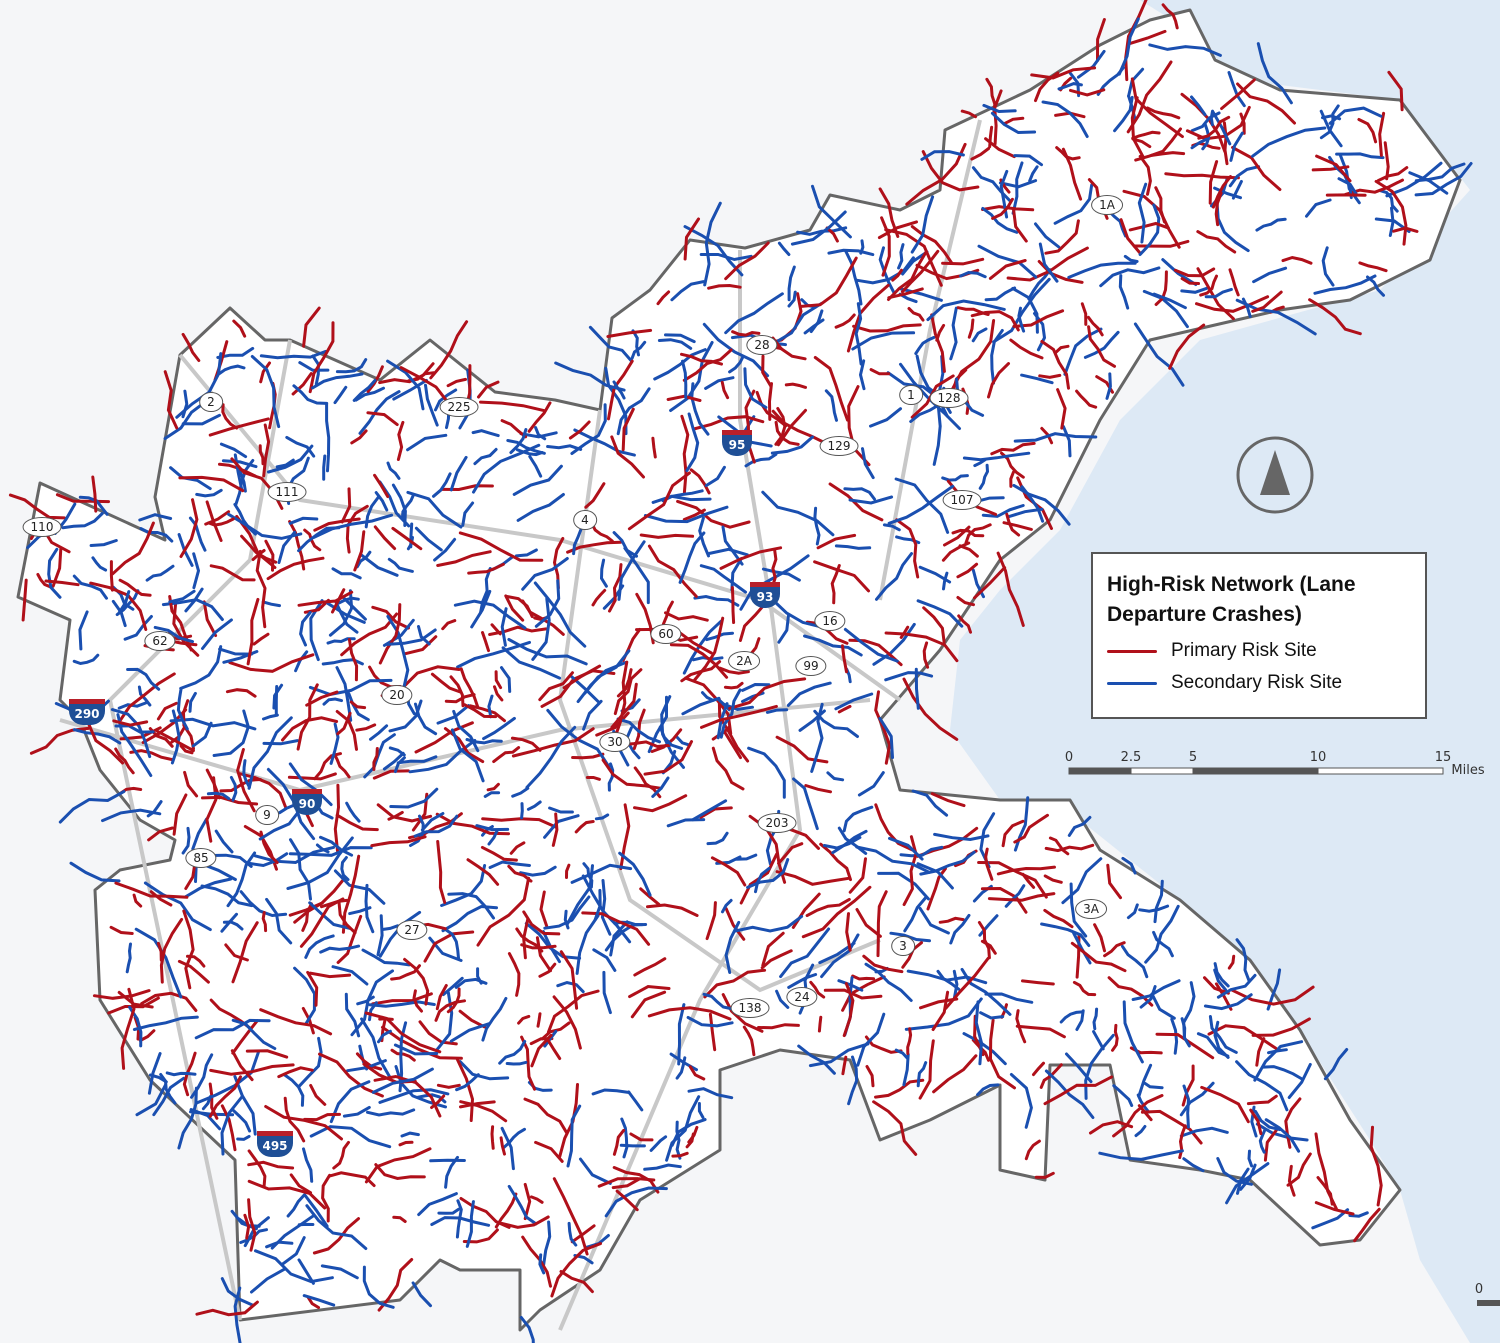 Image resolution: width=1500 pixels, height=1343 pixels. I want to click on scale-tick: 2.5, so click(1131, 757).